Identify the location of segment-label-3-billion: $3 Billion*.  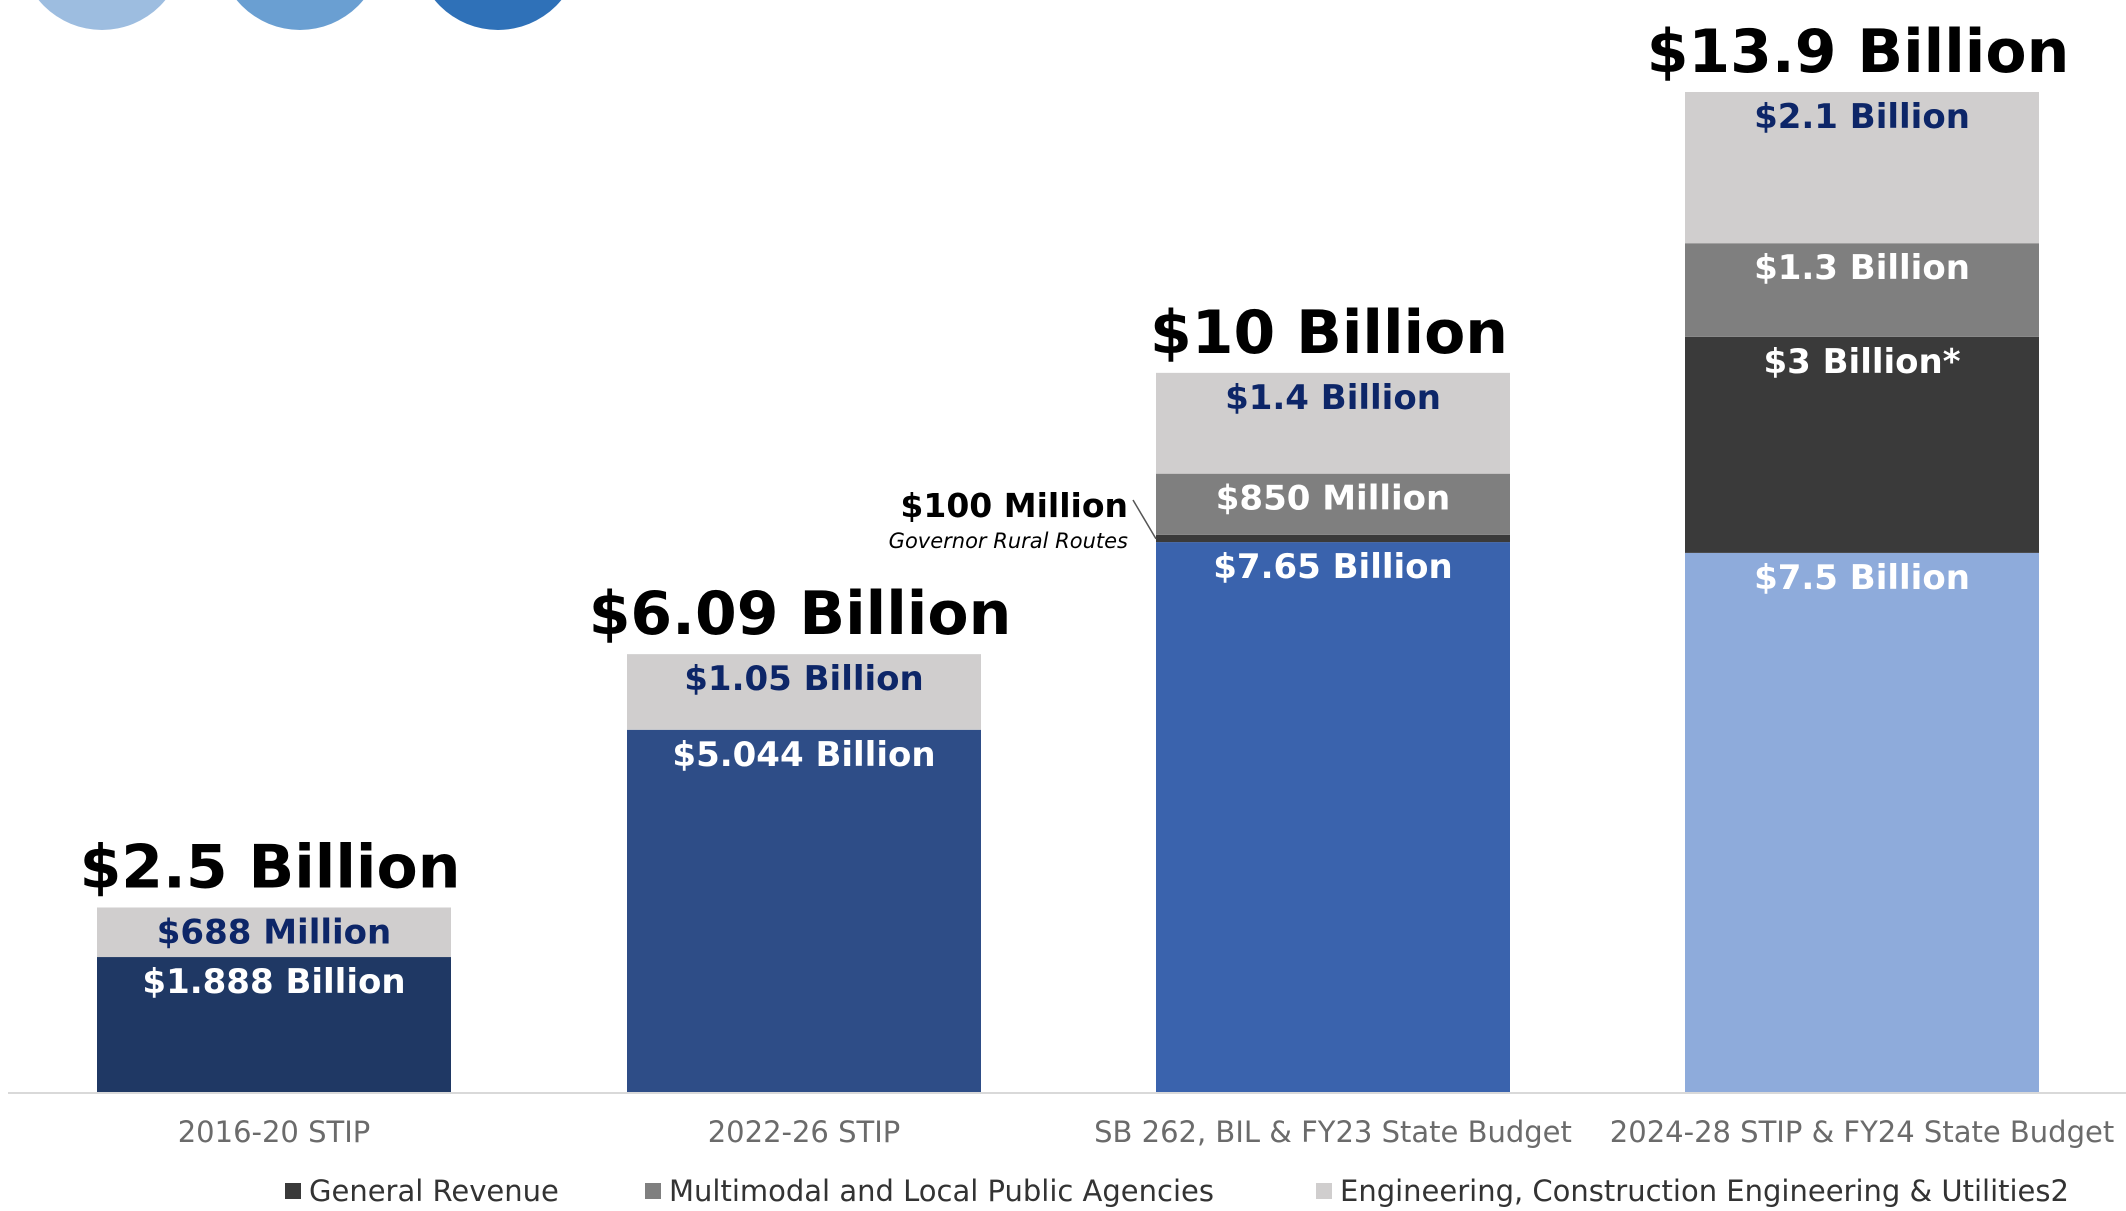
(1861, 362).